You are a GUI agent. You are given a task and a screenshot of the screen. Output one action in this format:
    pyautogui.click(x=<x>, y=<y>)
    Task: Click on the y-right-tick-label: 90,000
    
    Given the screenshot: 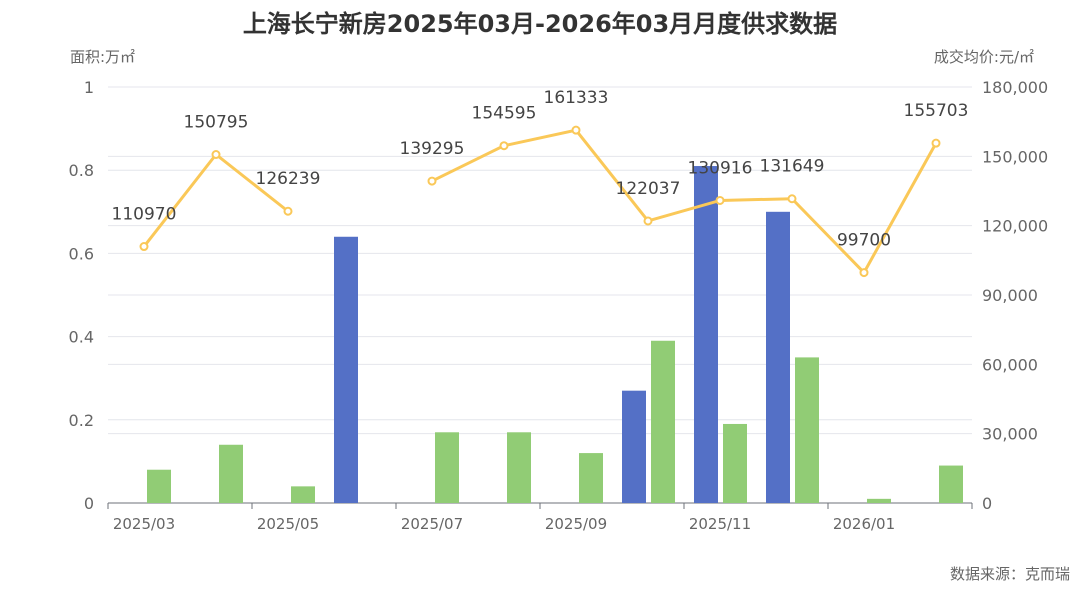 What is the action you would take?
    pyautogui.click(x=1010, y=295)
    